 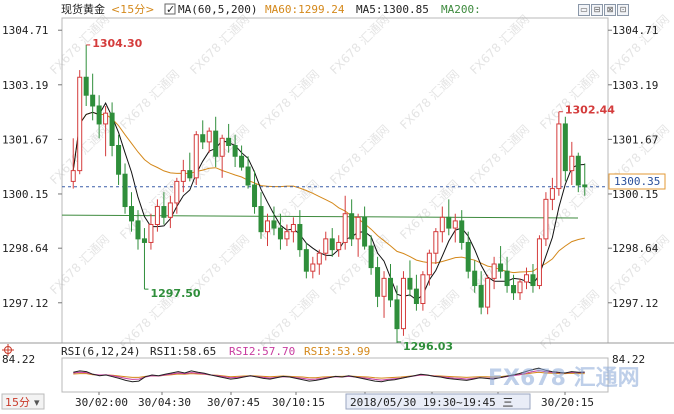 I want to click on checkmark-icon: ✓, so click(x=170, y=9).